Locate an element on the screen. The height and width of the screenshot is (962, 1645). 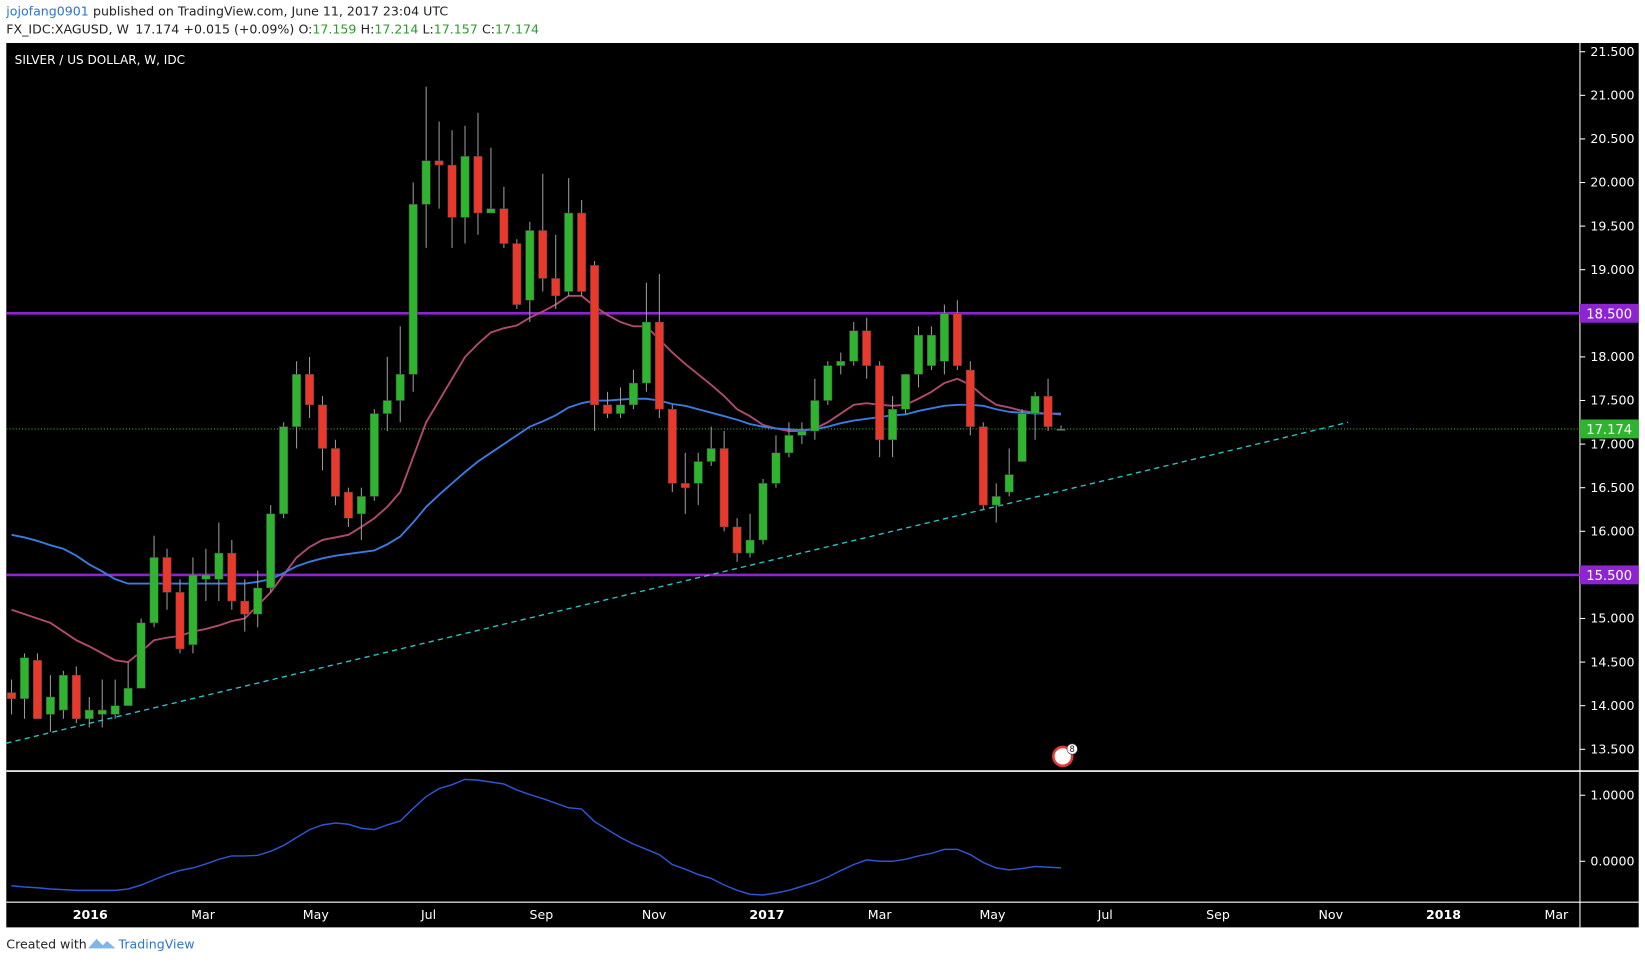
ohlc-label: O: is located at coordinates (305, 29).